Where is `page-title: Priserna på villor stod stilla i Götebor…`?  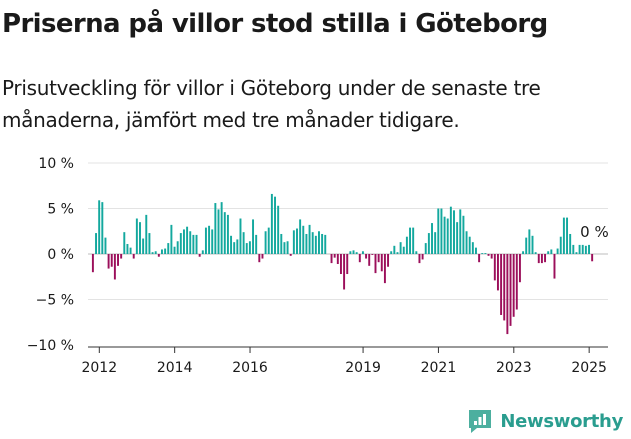 page-title: Priserna på villor stod stilla i Götebor… is located at coordinates (275, 24).